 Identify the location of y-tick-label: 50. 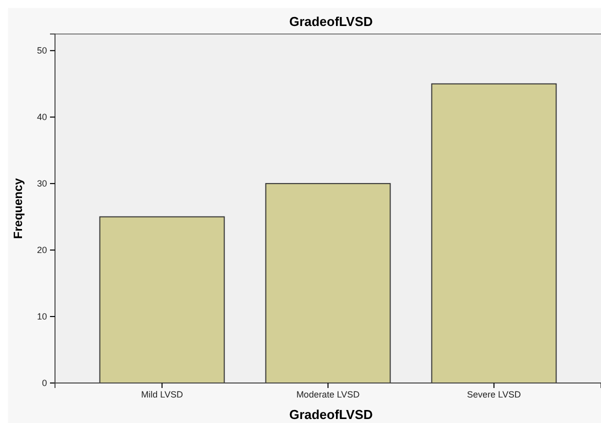
(41, 51).